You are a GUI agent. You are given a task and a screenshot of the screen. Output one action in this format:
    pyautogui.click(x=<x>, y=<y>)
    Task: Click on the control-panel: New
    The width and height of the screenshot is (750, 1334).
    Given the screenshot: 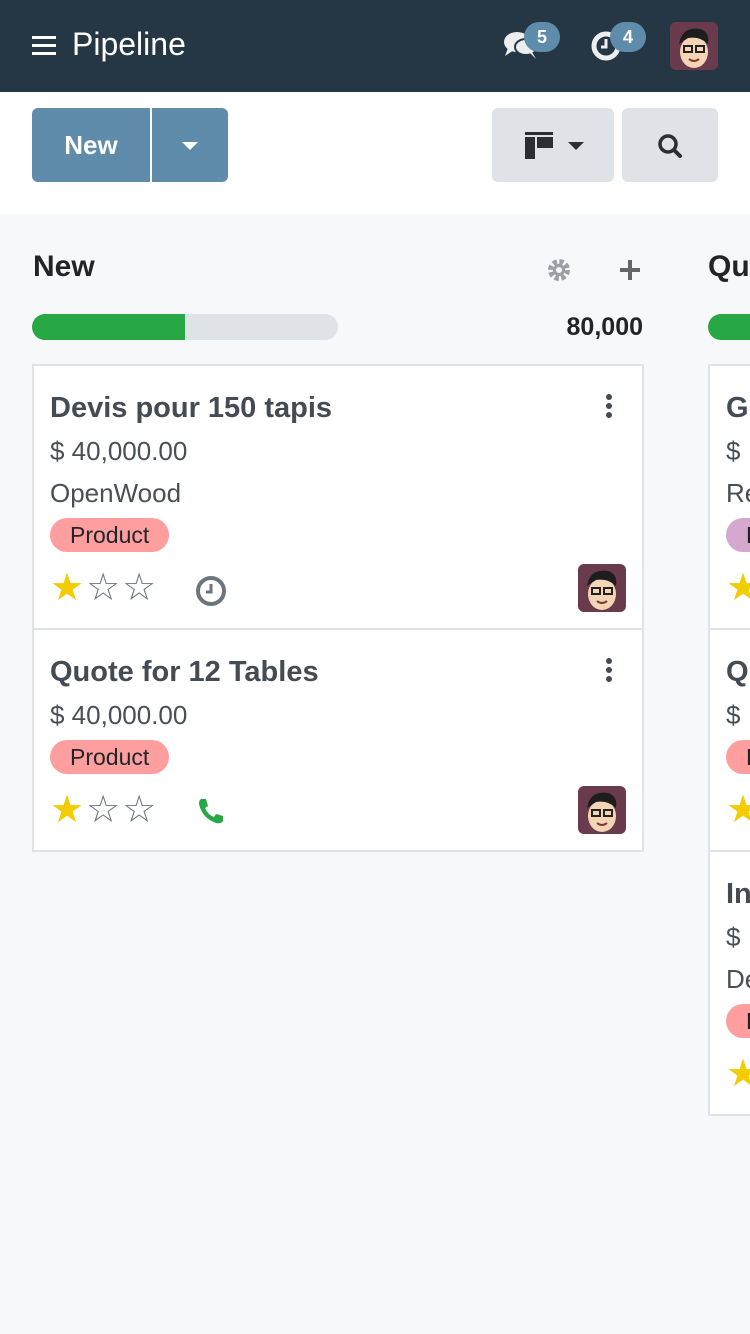 What is the action you would take?
    pyautogui.click(x=375, y=153)
    